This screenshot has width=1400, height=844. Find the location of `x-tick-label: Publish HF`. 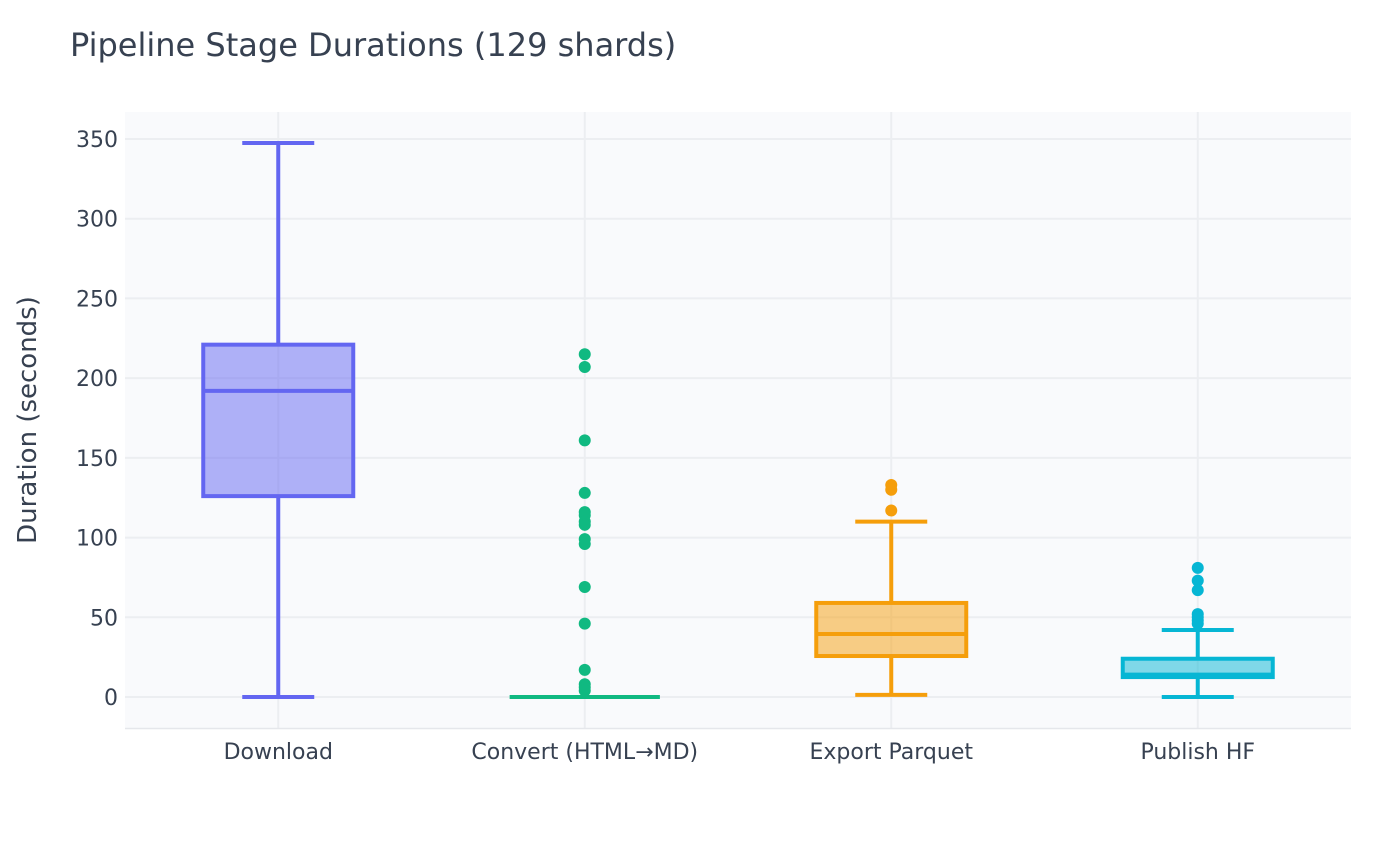

x-tick-label: Publish HF is located at coordinates (1197, 752).